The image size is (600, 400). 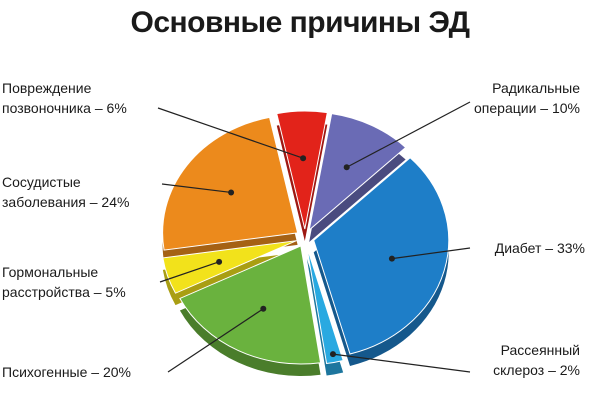 What do you see at coordinates (527, 98) in the screenshot?
I see `slice-label: Радикальные операции – 10%` at bounding box center [527, 98].